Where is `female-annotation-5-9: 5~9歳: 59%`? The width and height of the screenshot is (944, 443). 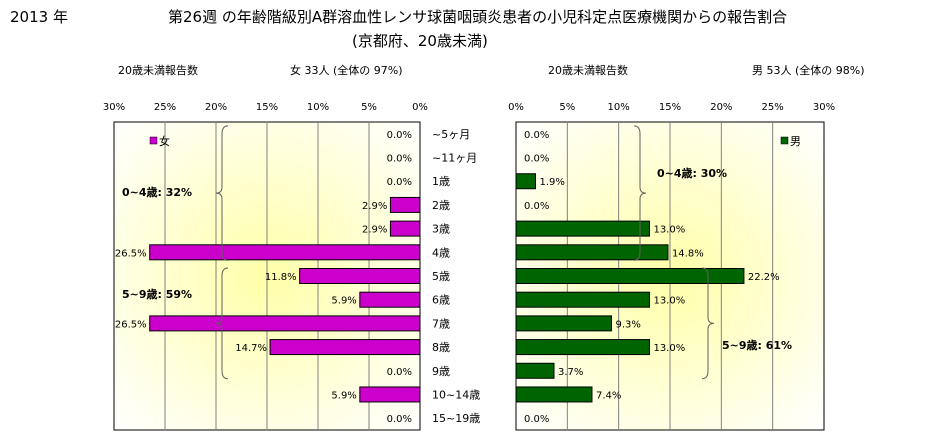
female-annotation-5-9: 5~9歳: 59% is located at coordinates (157, 294).